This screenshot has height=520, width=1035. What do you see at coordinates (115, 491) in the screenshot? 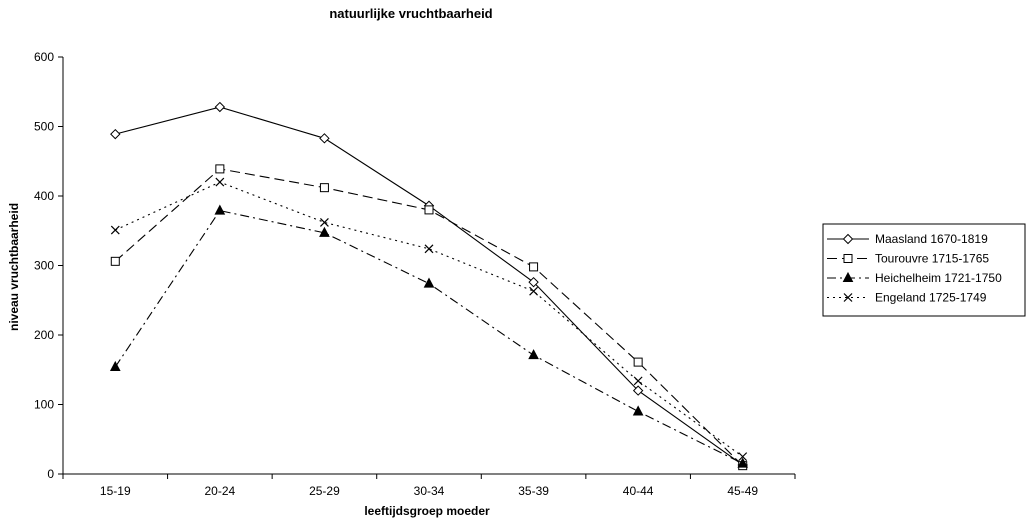
I see `x-tick-label: 15-19` at bounding box center [115, 491].